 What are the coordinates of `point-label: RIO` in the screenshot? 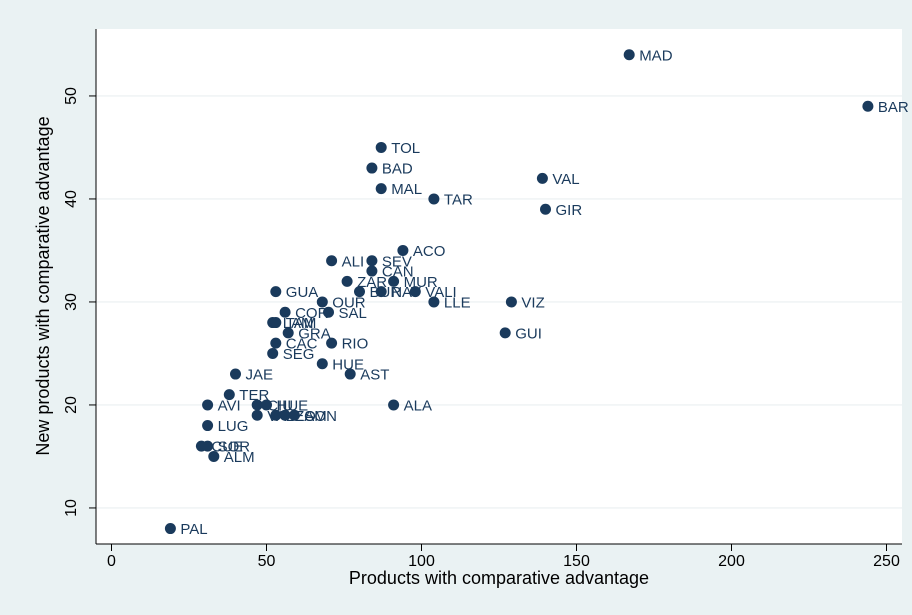 It's located at (355, 344).